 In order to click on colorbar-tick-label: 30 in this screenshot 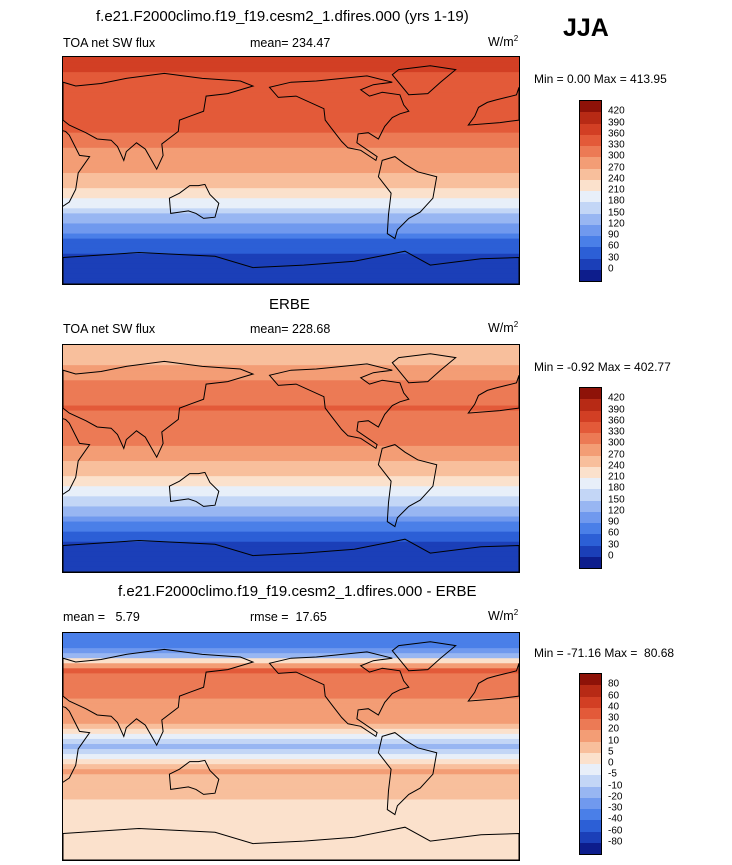, I will do `click(614, 544)`.